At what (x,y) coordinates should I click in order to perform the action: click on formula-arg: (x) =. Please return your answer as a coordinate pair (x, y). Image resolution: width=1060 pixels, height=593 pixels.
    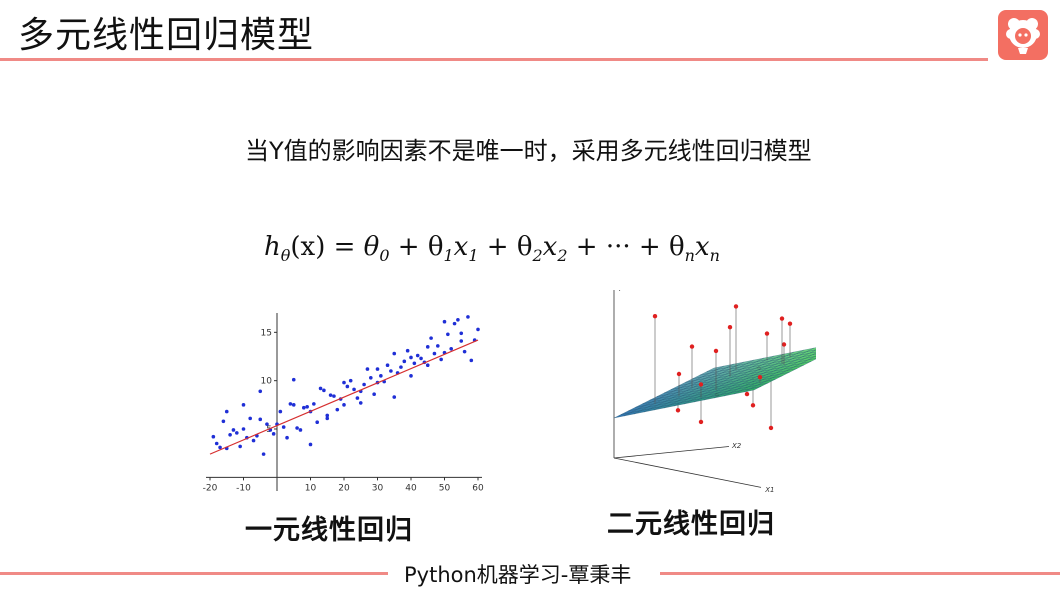
    Looking at the image, I should click on (327, 247).